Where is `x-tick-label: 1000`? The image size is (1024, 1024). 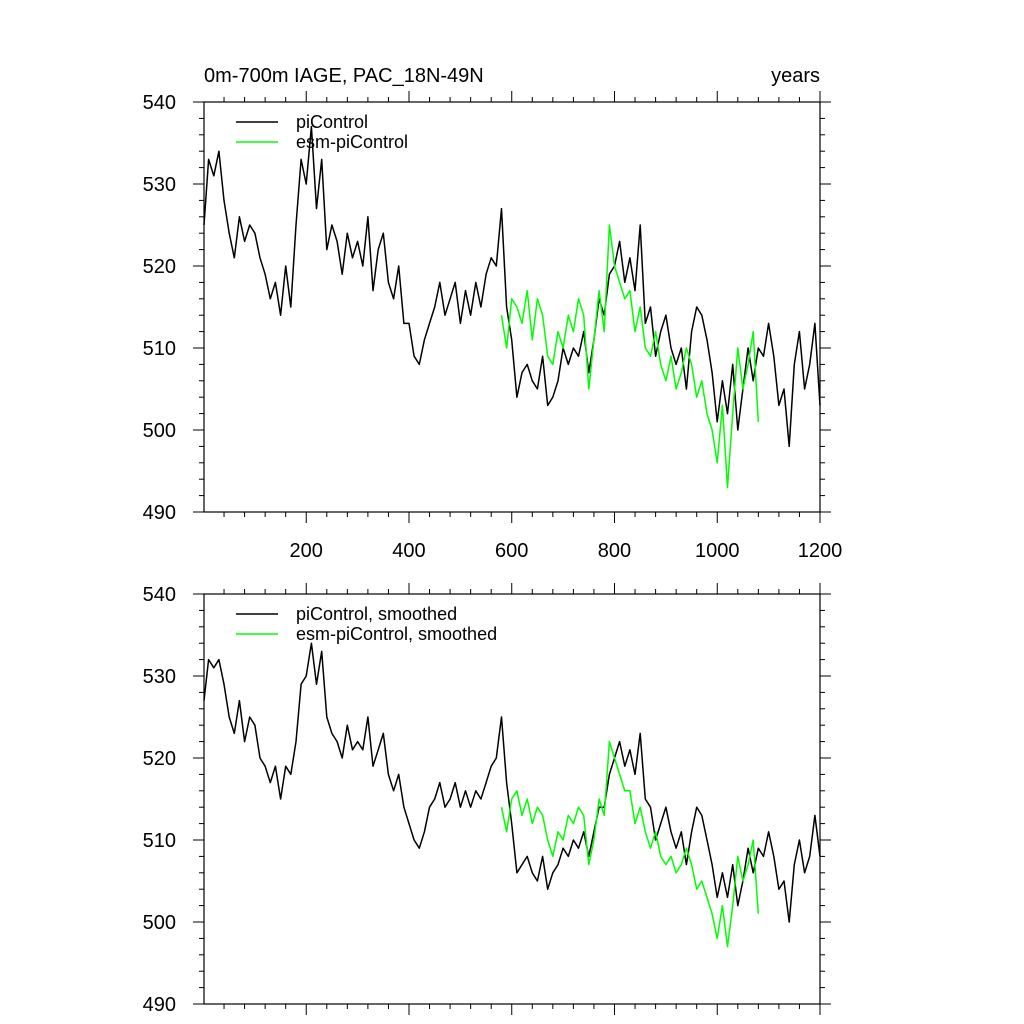 x-tick-label: 1000 is located at coordinates (717, 551).